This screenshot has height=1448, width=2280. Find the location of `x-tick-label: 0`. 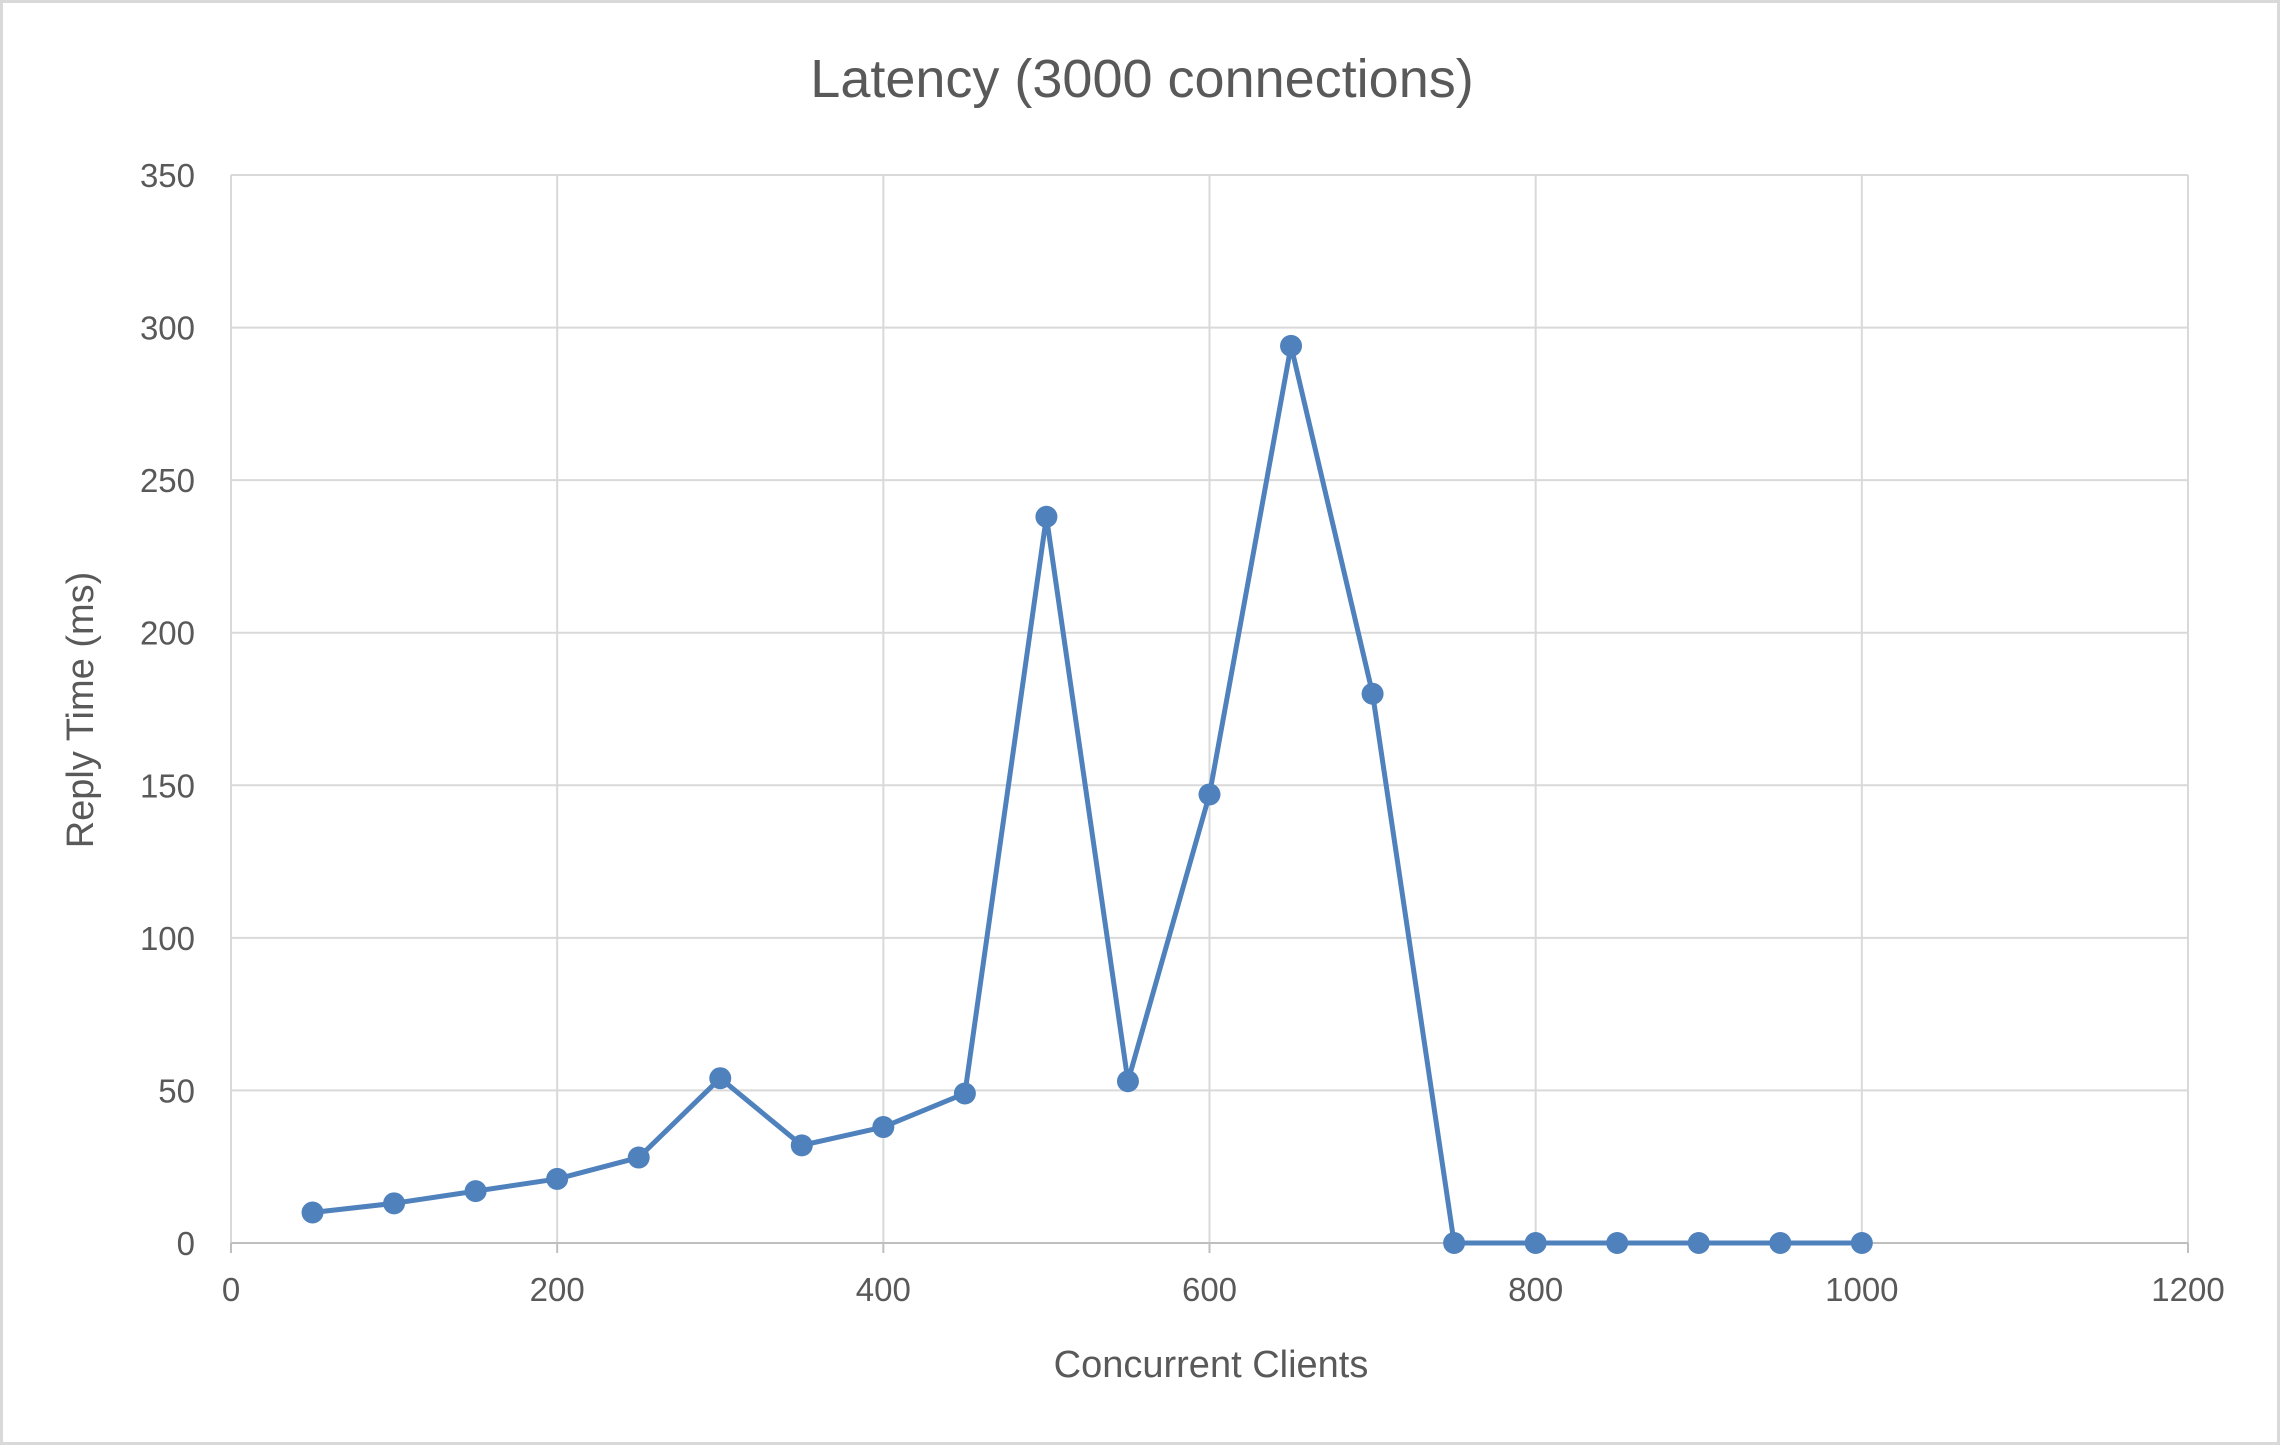

x-tick-label: 0 is located at coordinates (231, 1289).